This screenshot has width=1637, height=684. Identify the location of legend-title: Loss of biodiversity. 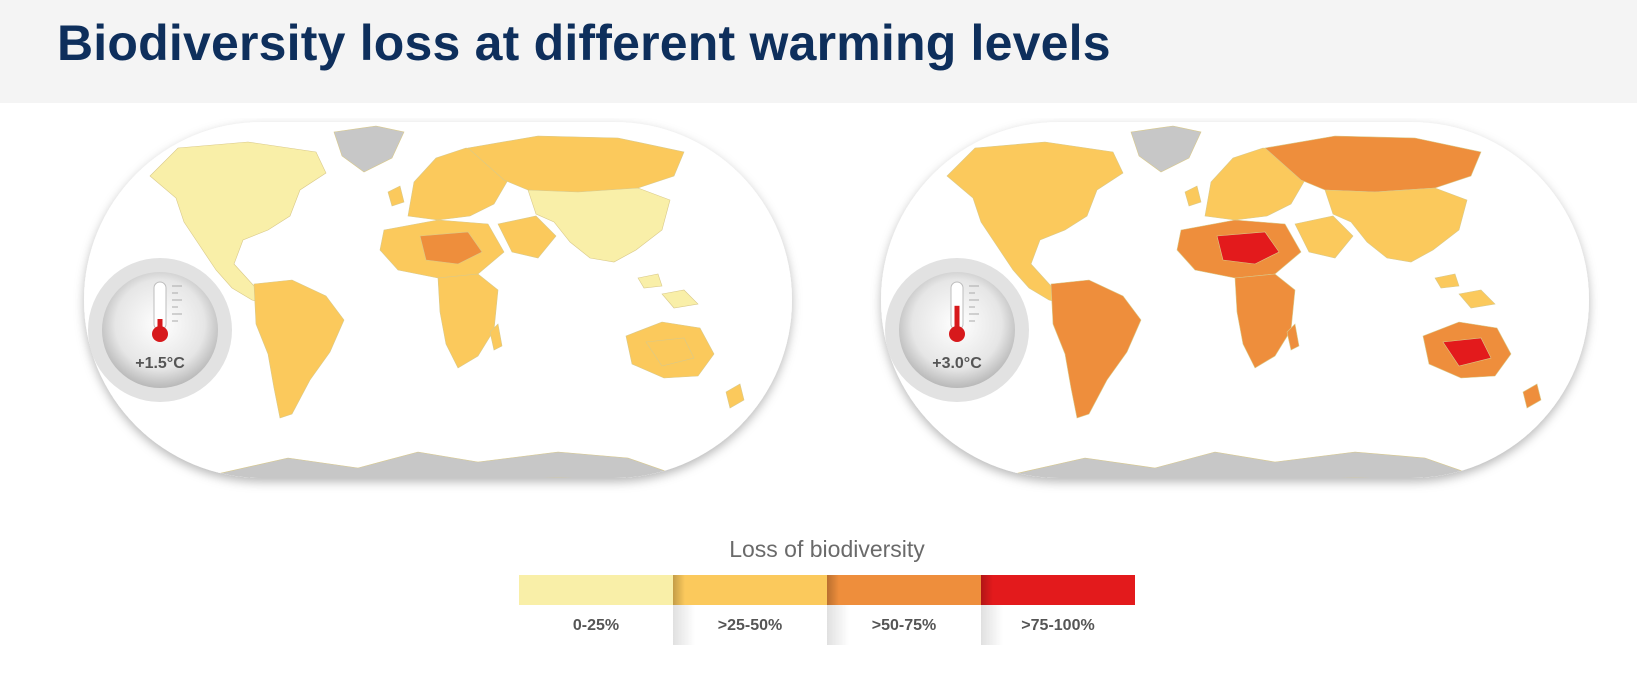
(827, 549).